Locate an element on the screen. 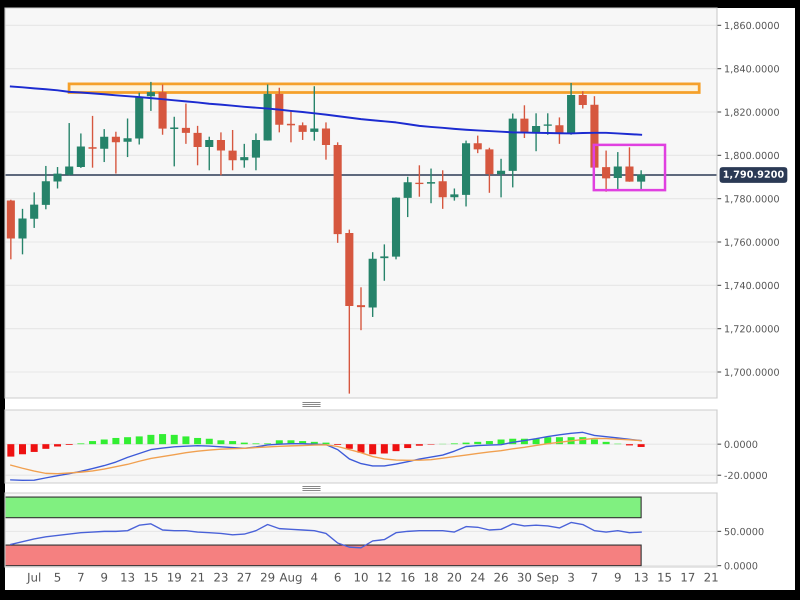 The height and width of the screenshot is (600, 800). x-tick-label: 18 is located at coordinates (431, 577).